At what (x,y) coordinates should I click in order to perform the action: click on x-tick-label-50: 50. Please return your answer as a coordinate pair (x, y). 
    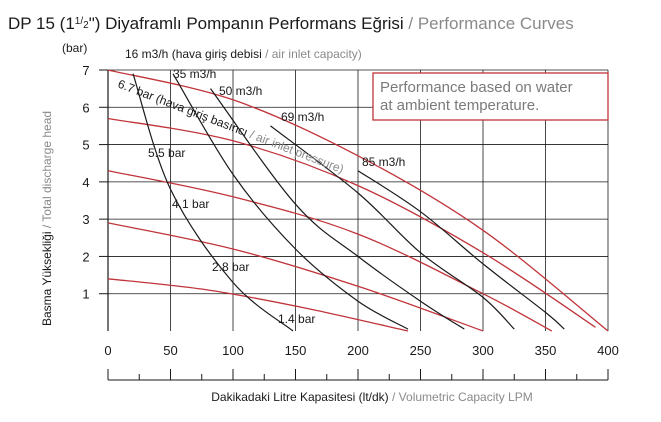
    Looking at the image, I should click on (170, 350).